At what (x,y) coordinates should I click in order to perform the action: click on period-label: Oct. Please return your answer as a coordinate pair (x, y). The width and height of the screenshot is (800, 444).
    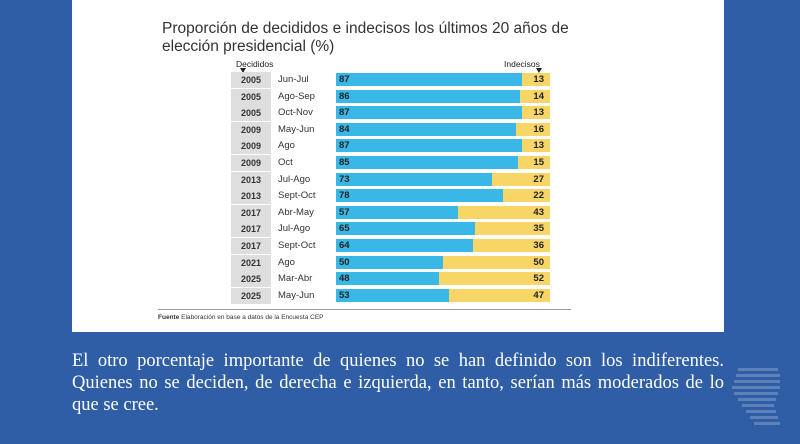
    Looking at the image, I should click on (285, 162).